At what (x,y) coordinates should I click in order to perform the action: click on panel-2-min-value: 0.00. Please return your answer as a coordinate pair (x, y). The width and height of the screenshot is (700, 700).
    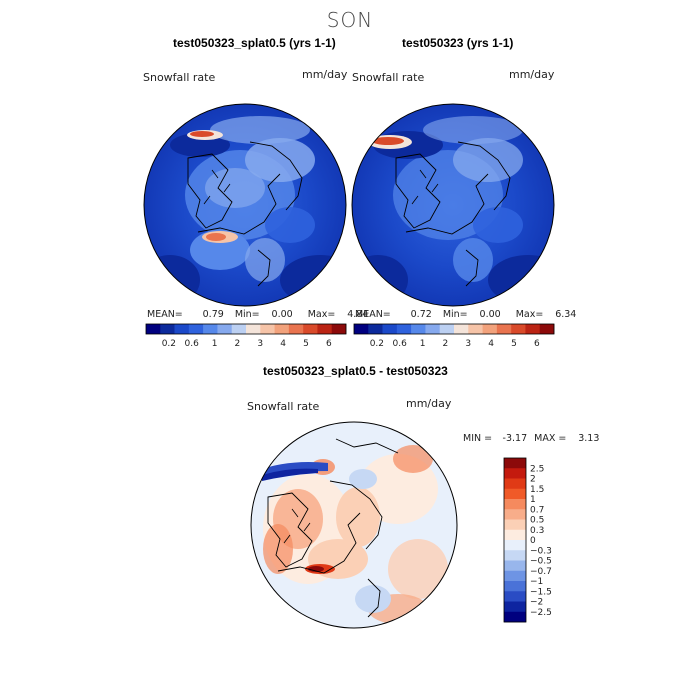
    Looking at the image, I should click on (490, 314).